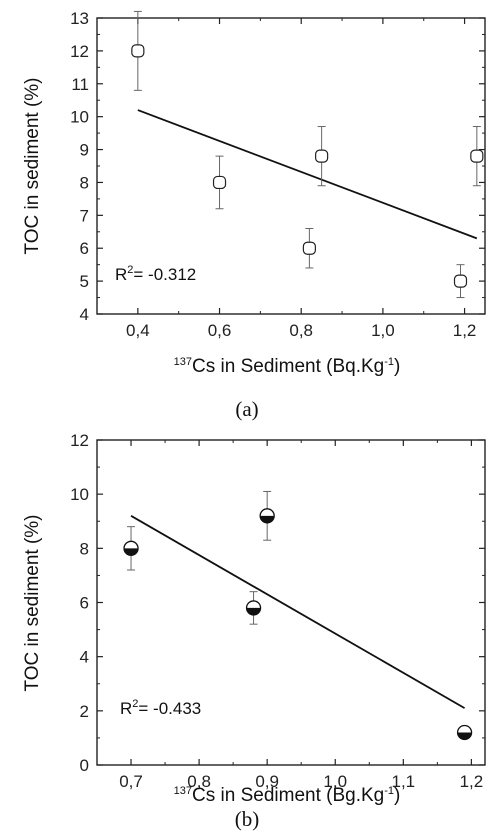 This screenshot has width=493, height=832. What do you see at coordinates (80, 84) in the screenshot?
I see `y-tick-label: 11` at bounding box center [80, 84].